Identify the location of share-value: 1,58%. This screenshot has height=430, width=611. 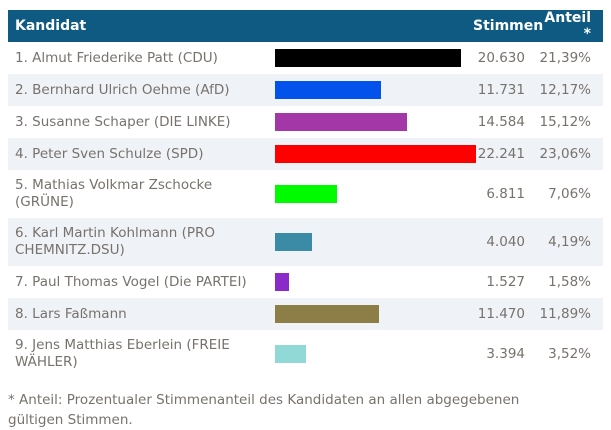
(569, 281).